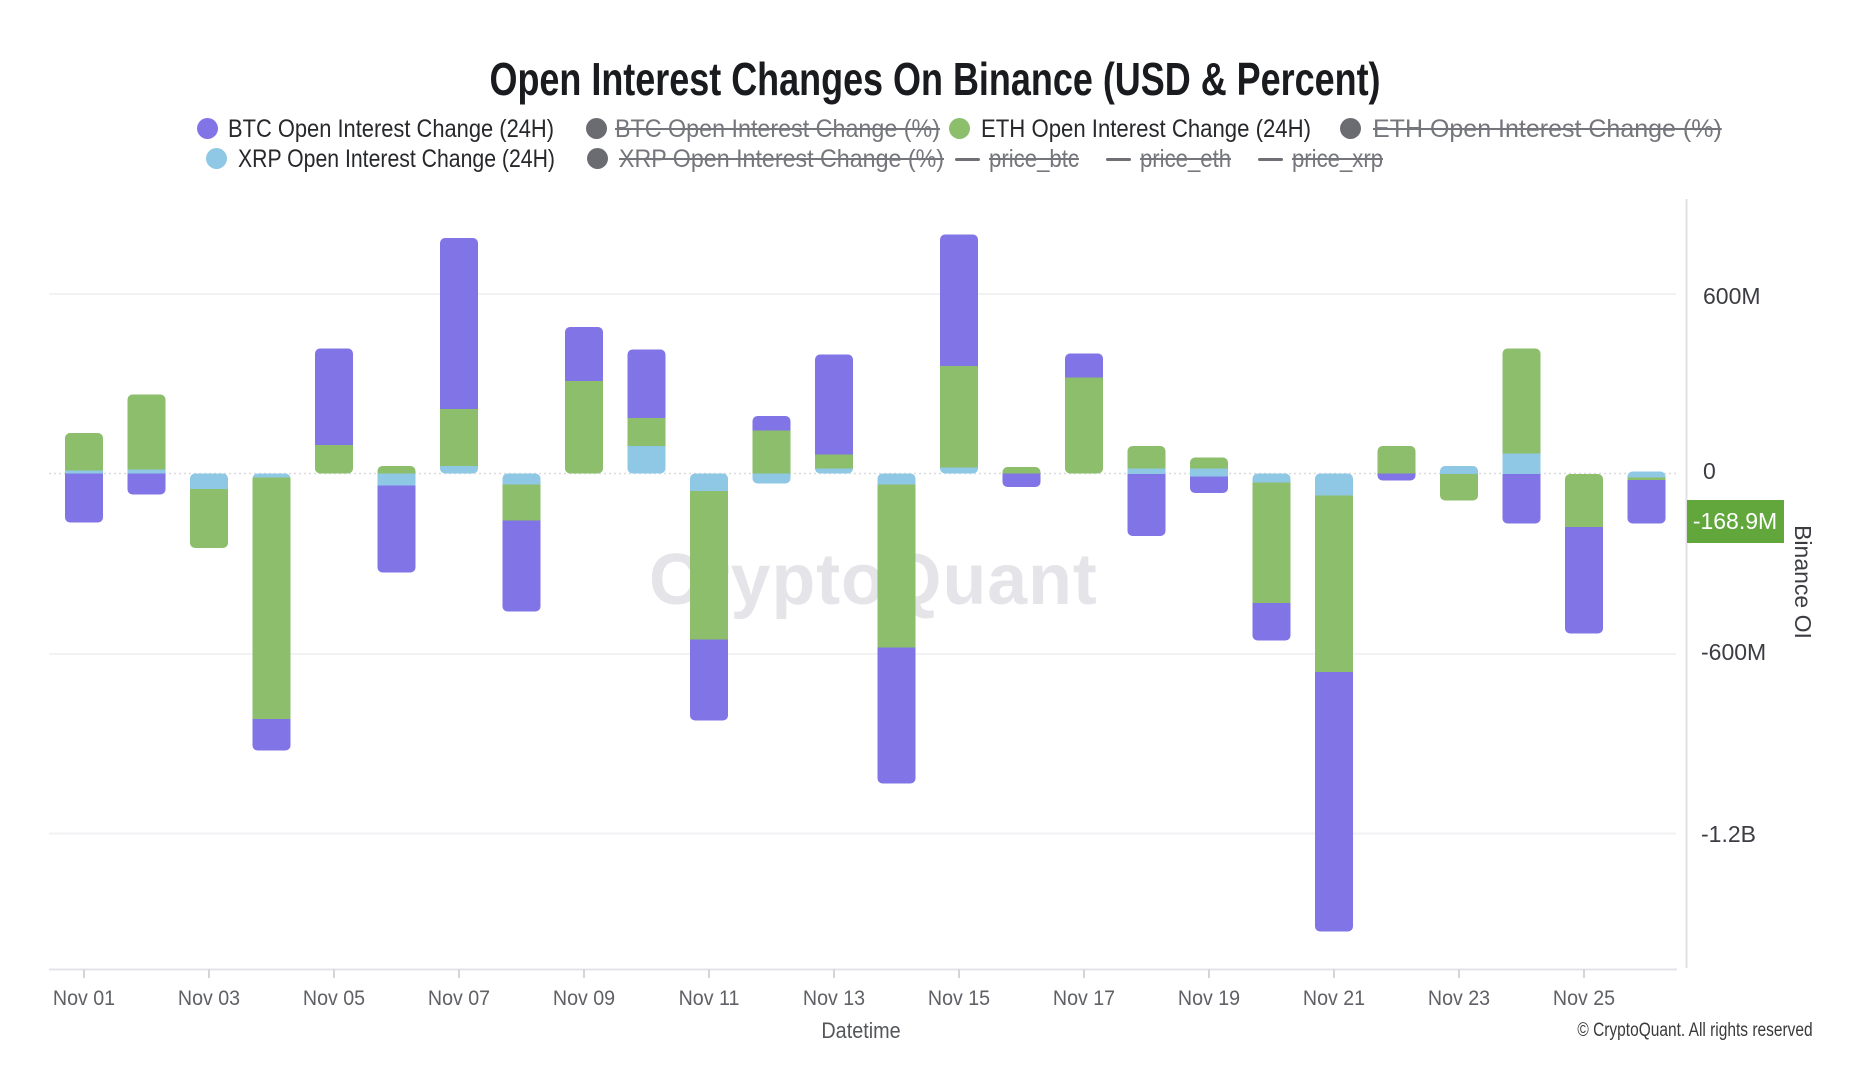 This screenshot has width=1870, height=1090. What do you see at coordinates (1735, 521) in the screenshot?
I see `svg-text: -168.9M` at bounding box center [1735, 521].